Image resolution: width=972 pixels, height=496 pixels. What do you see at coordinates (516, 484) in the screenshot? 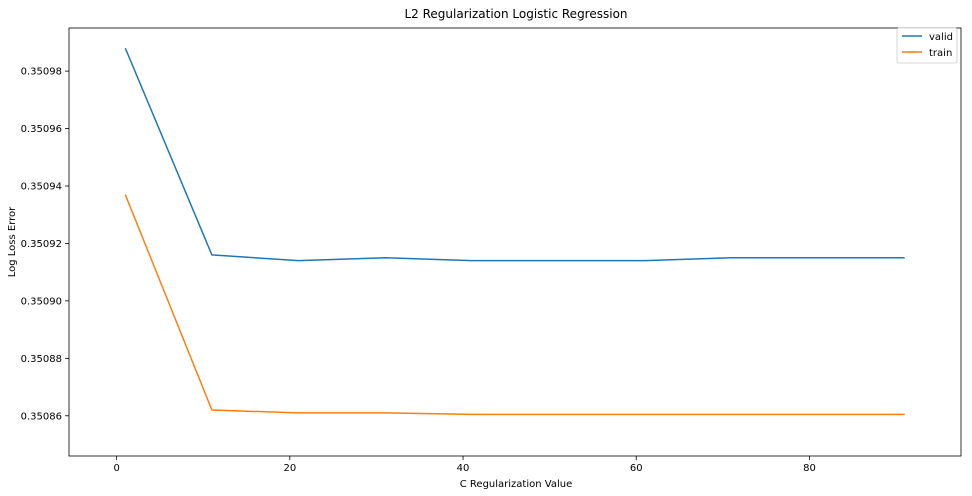
I see `x-axis-title: C Regularization Value` at bounding box center [516, 484].